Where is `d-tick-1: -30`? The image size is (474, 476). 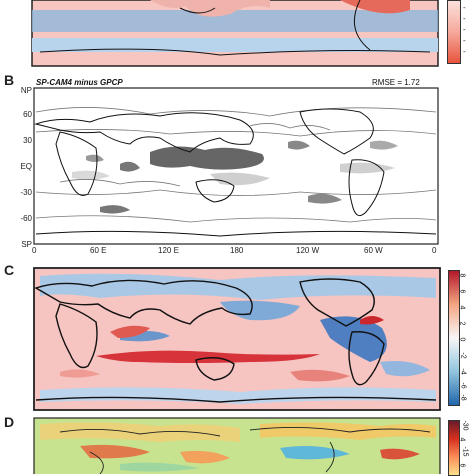 d-tick-1: -30 is located at coordinates (465, 425).